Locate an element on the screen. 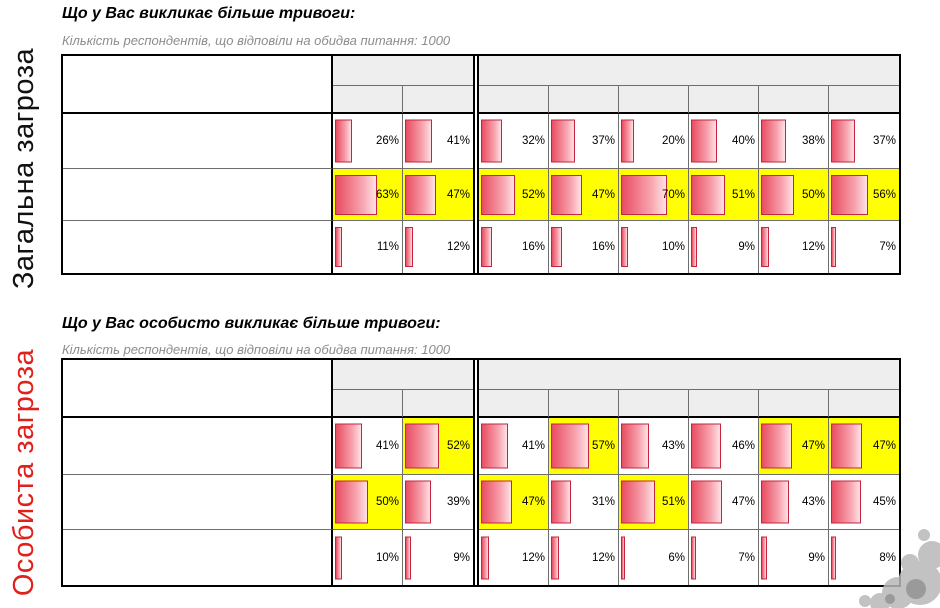 Image resolution: width=940 pixels, height=608 pixels. data-cell: 41% is located at coordinates (438, 141).